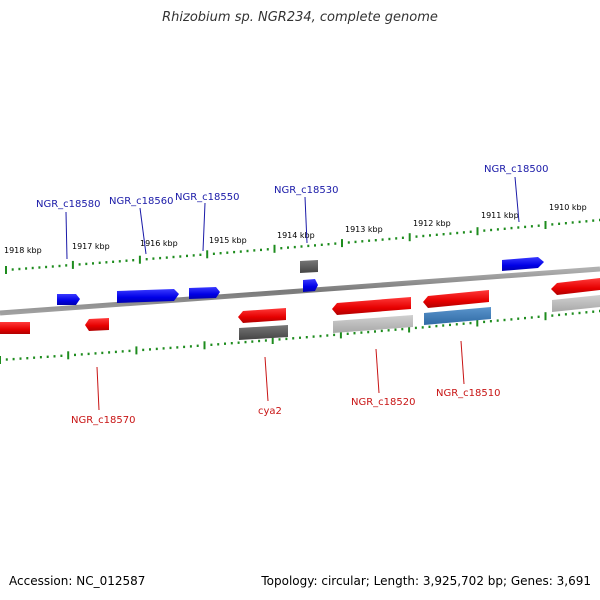 Image resolution: width=600 pixels, height=600 pixels. Describe the element at coordinates (468, 393) in the screenshot. I see `gene-label: NGR_c18510` at that location.